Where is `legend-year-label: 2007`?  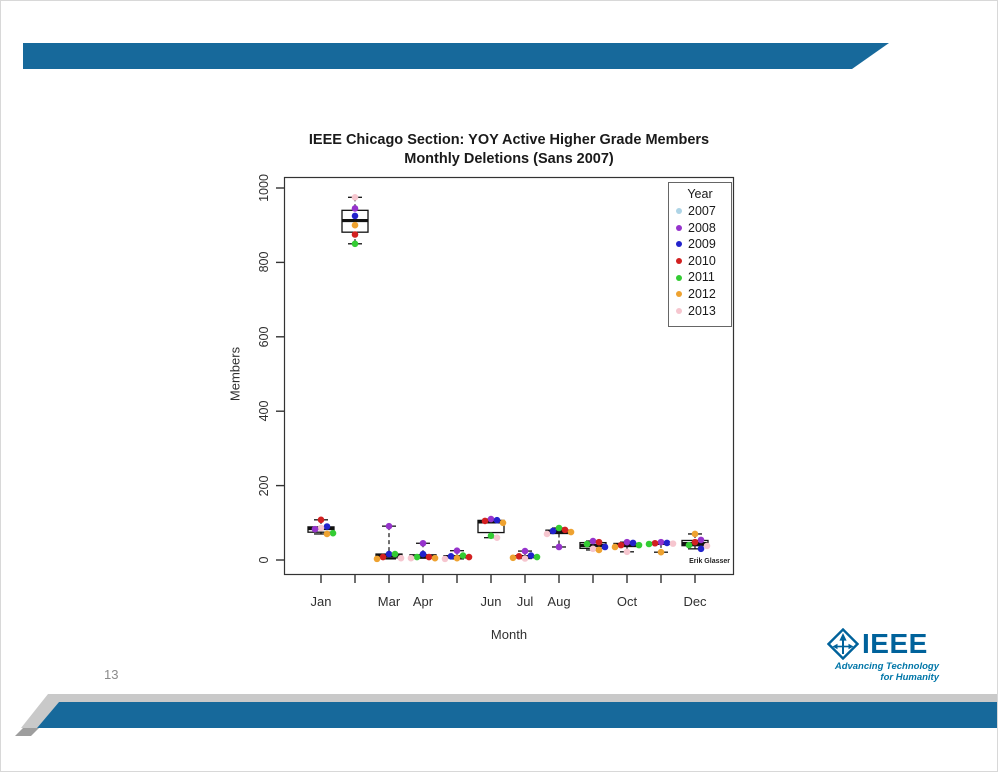 legend-year-label: 2007 is located at coordinates (702, 211).